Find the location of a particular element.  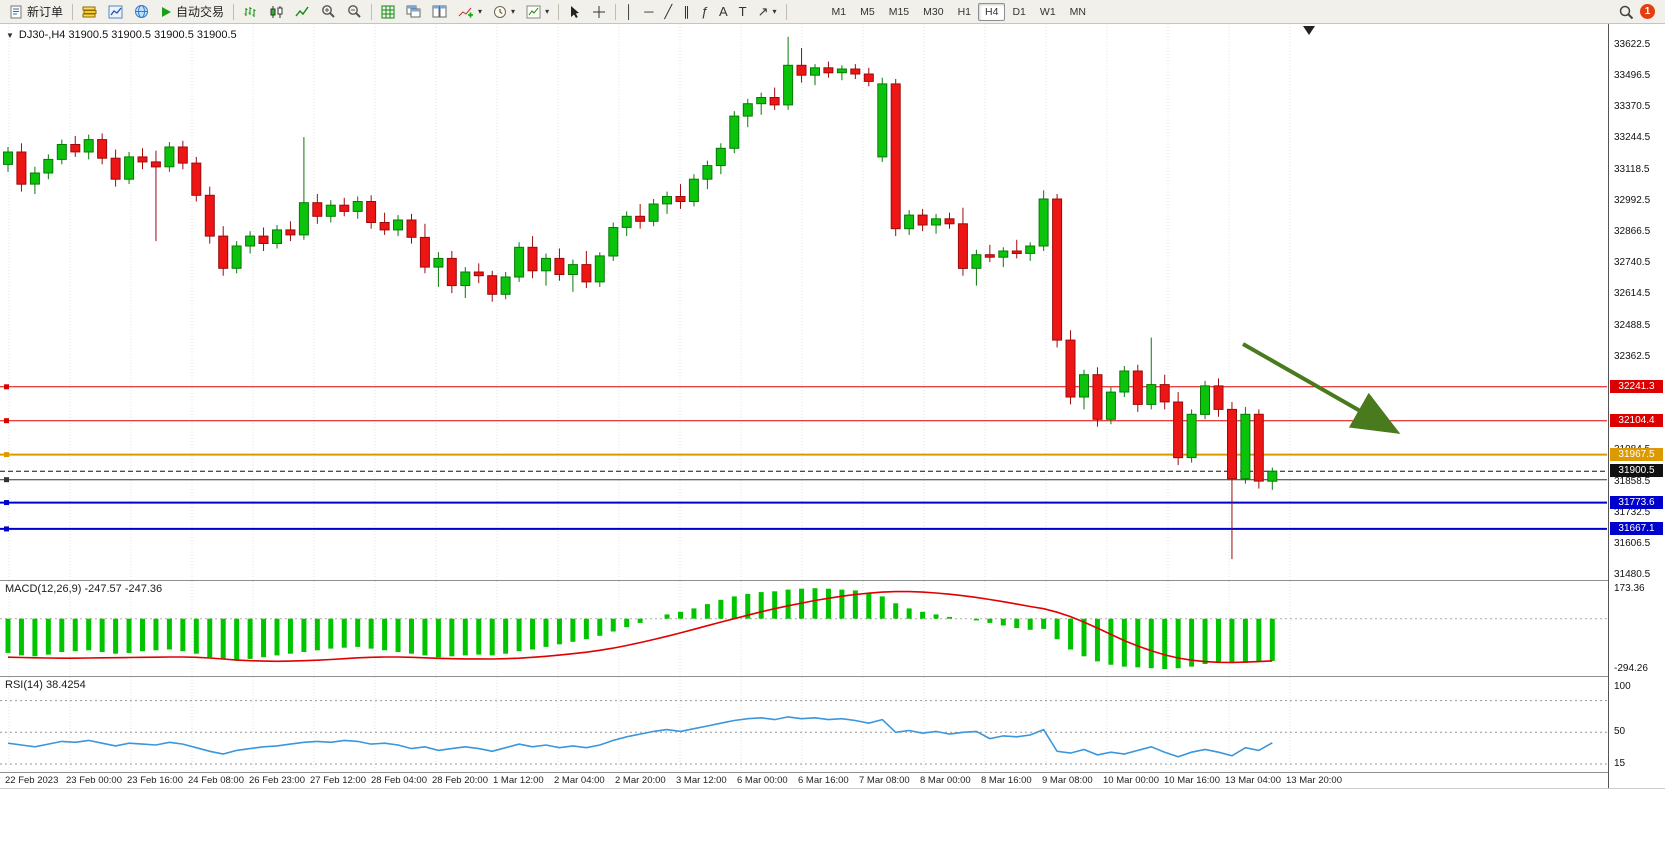

arrows-tool: ↗ ▾ is located at coordinates (767, 12).